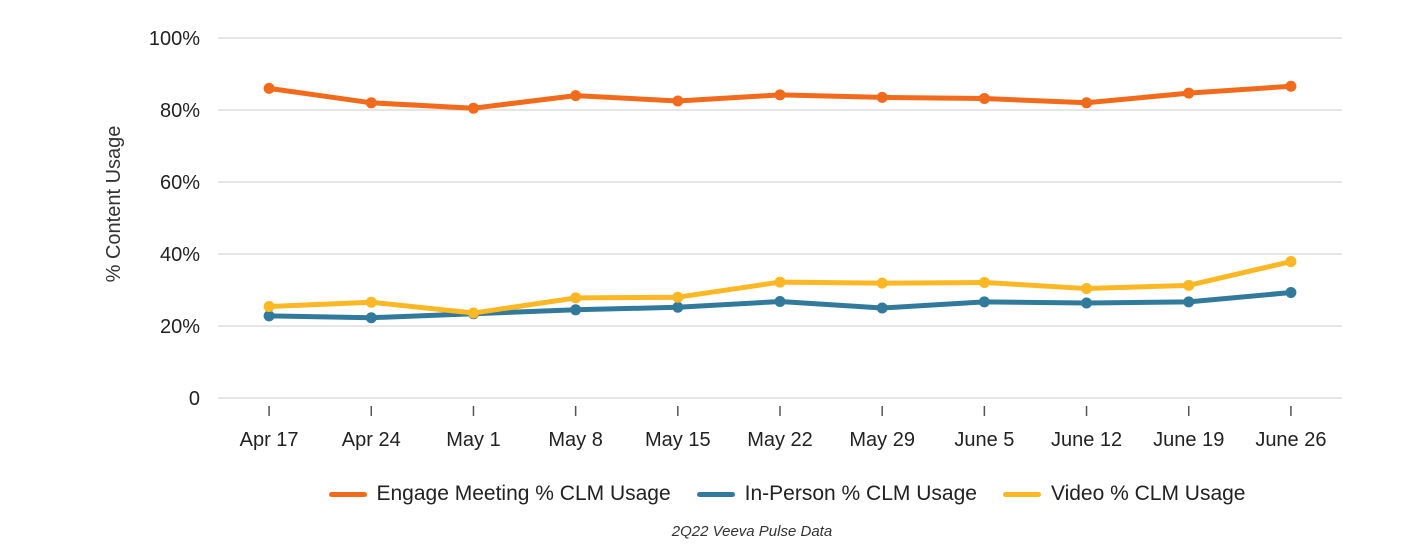 The height and width of the screenshot is (545, 1424). What do you see at coordinates (174, 219) in the screenshot?
I see `y-tick-labels: 0 20% 40% 60% 80% 100%` at bounding box center [174, 219].